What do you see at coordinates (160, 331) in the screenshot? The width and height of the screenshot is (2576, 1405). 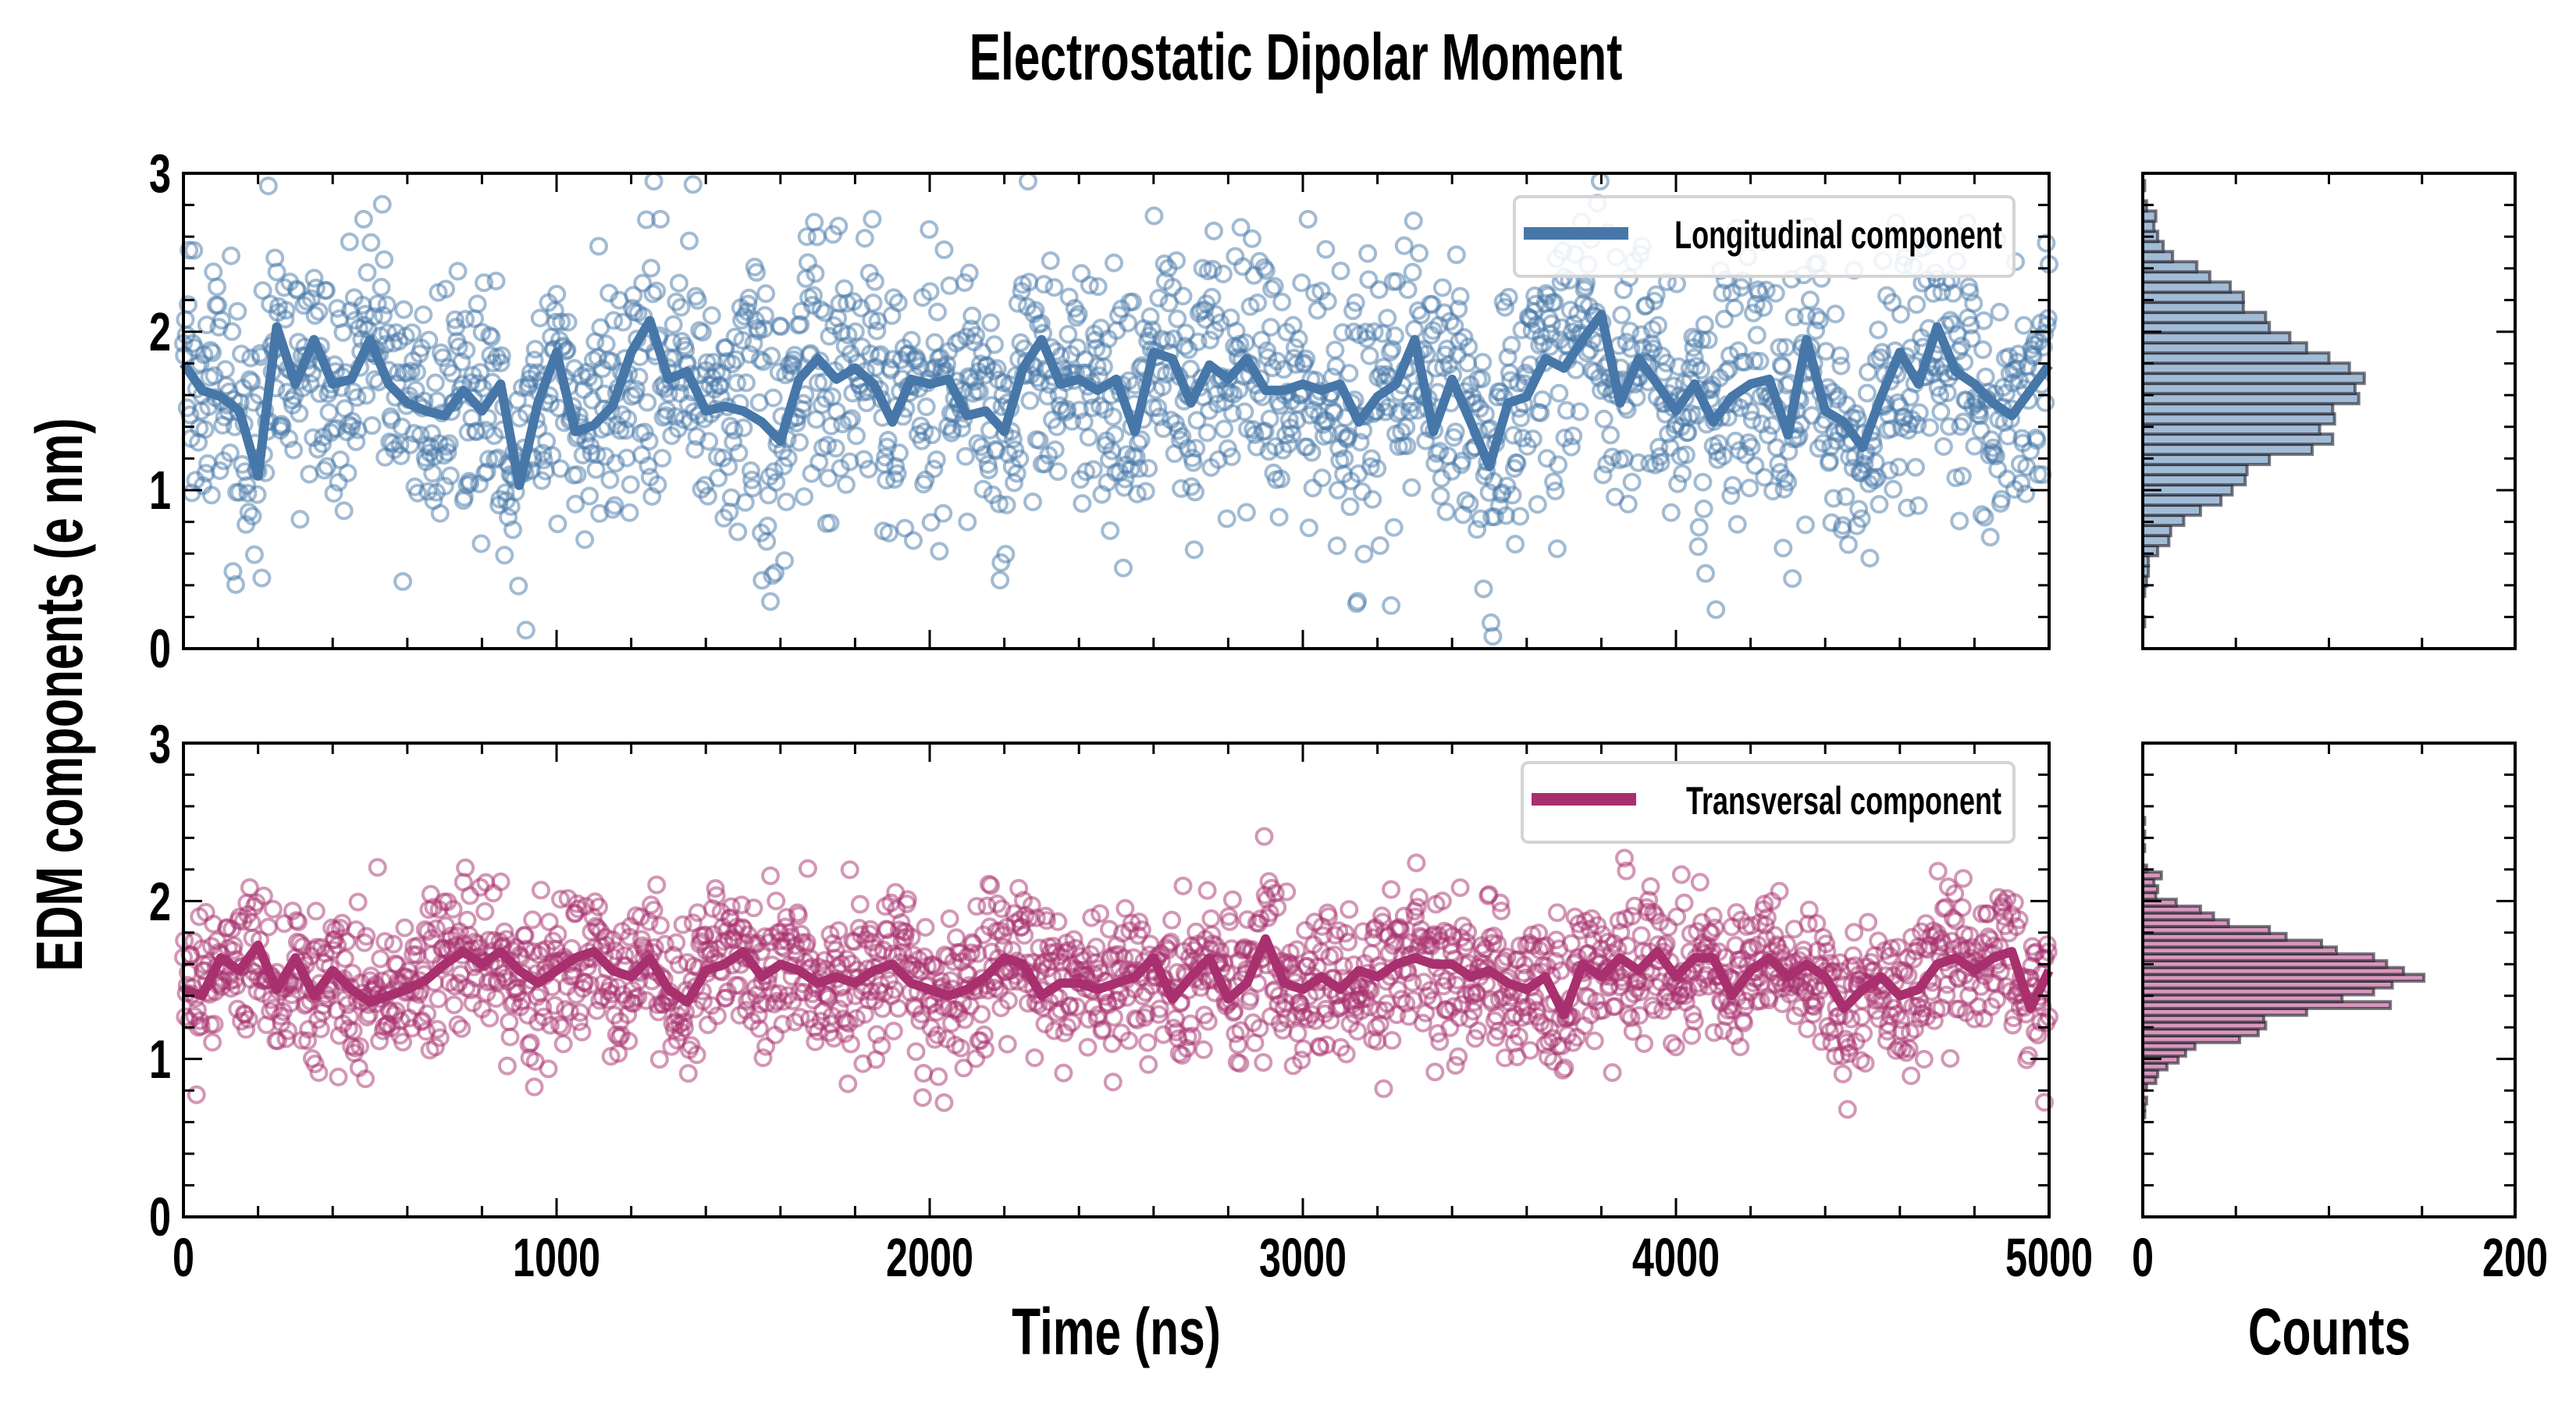 I see `y-tick-label: 2` at bounding box center [160, 331].